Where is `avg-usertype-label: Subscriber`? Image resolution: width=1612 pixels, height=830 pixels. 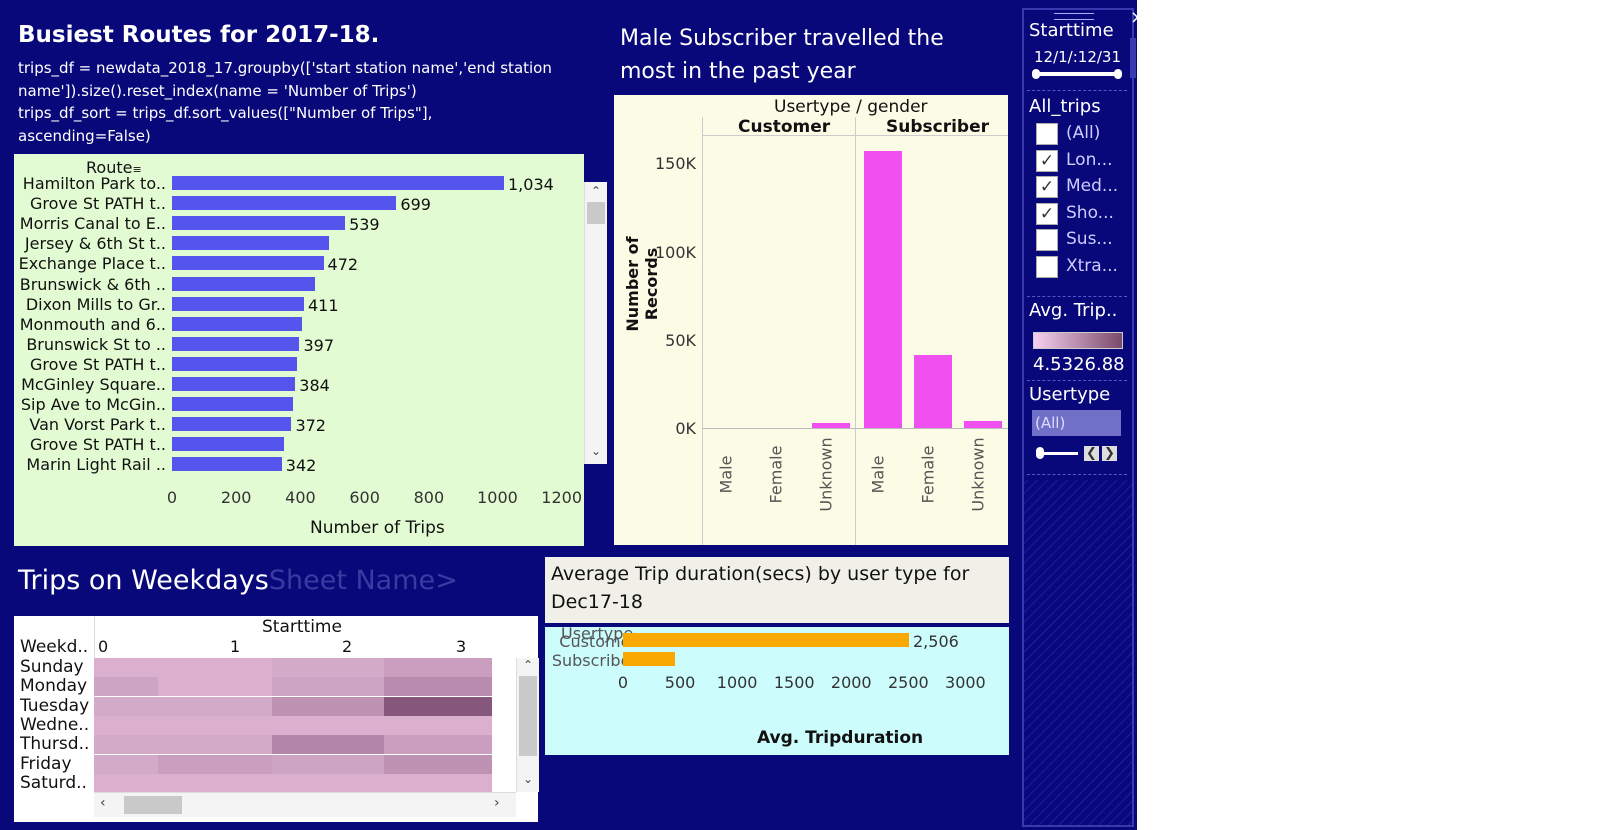
avg-usertype-label: Subscriber is located at coordinates (594, 660).